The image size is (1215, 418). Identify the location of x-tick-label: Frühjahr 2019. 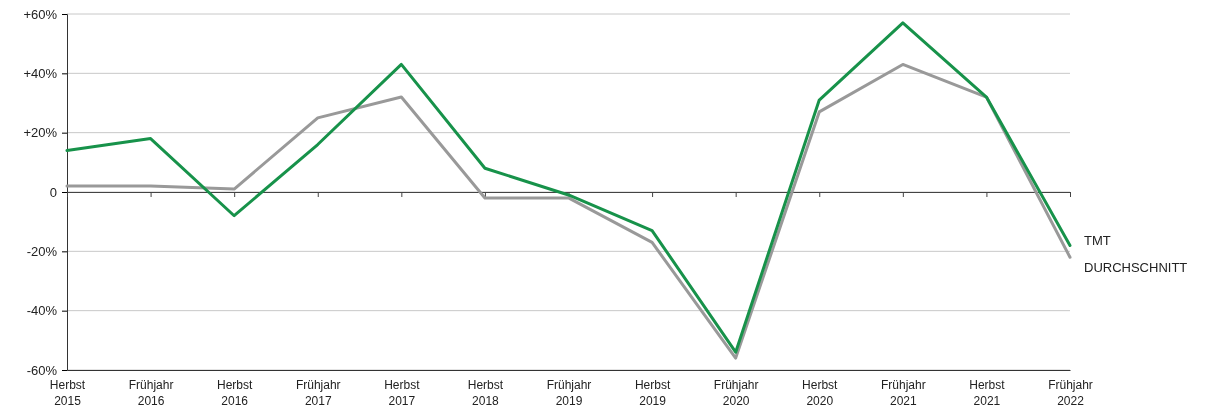
(569, 392).